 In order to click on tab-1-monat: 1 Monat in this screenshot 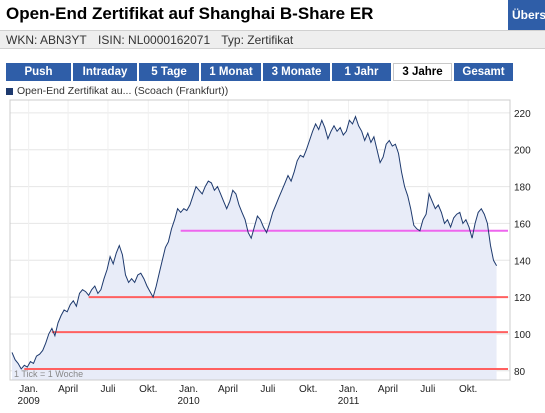, I will do `click(231, 72)`.